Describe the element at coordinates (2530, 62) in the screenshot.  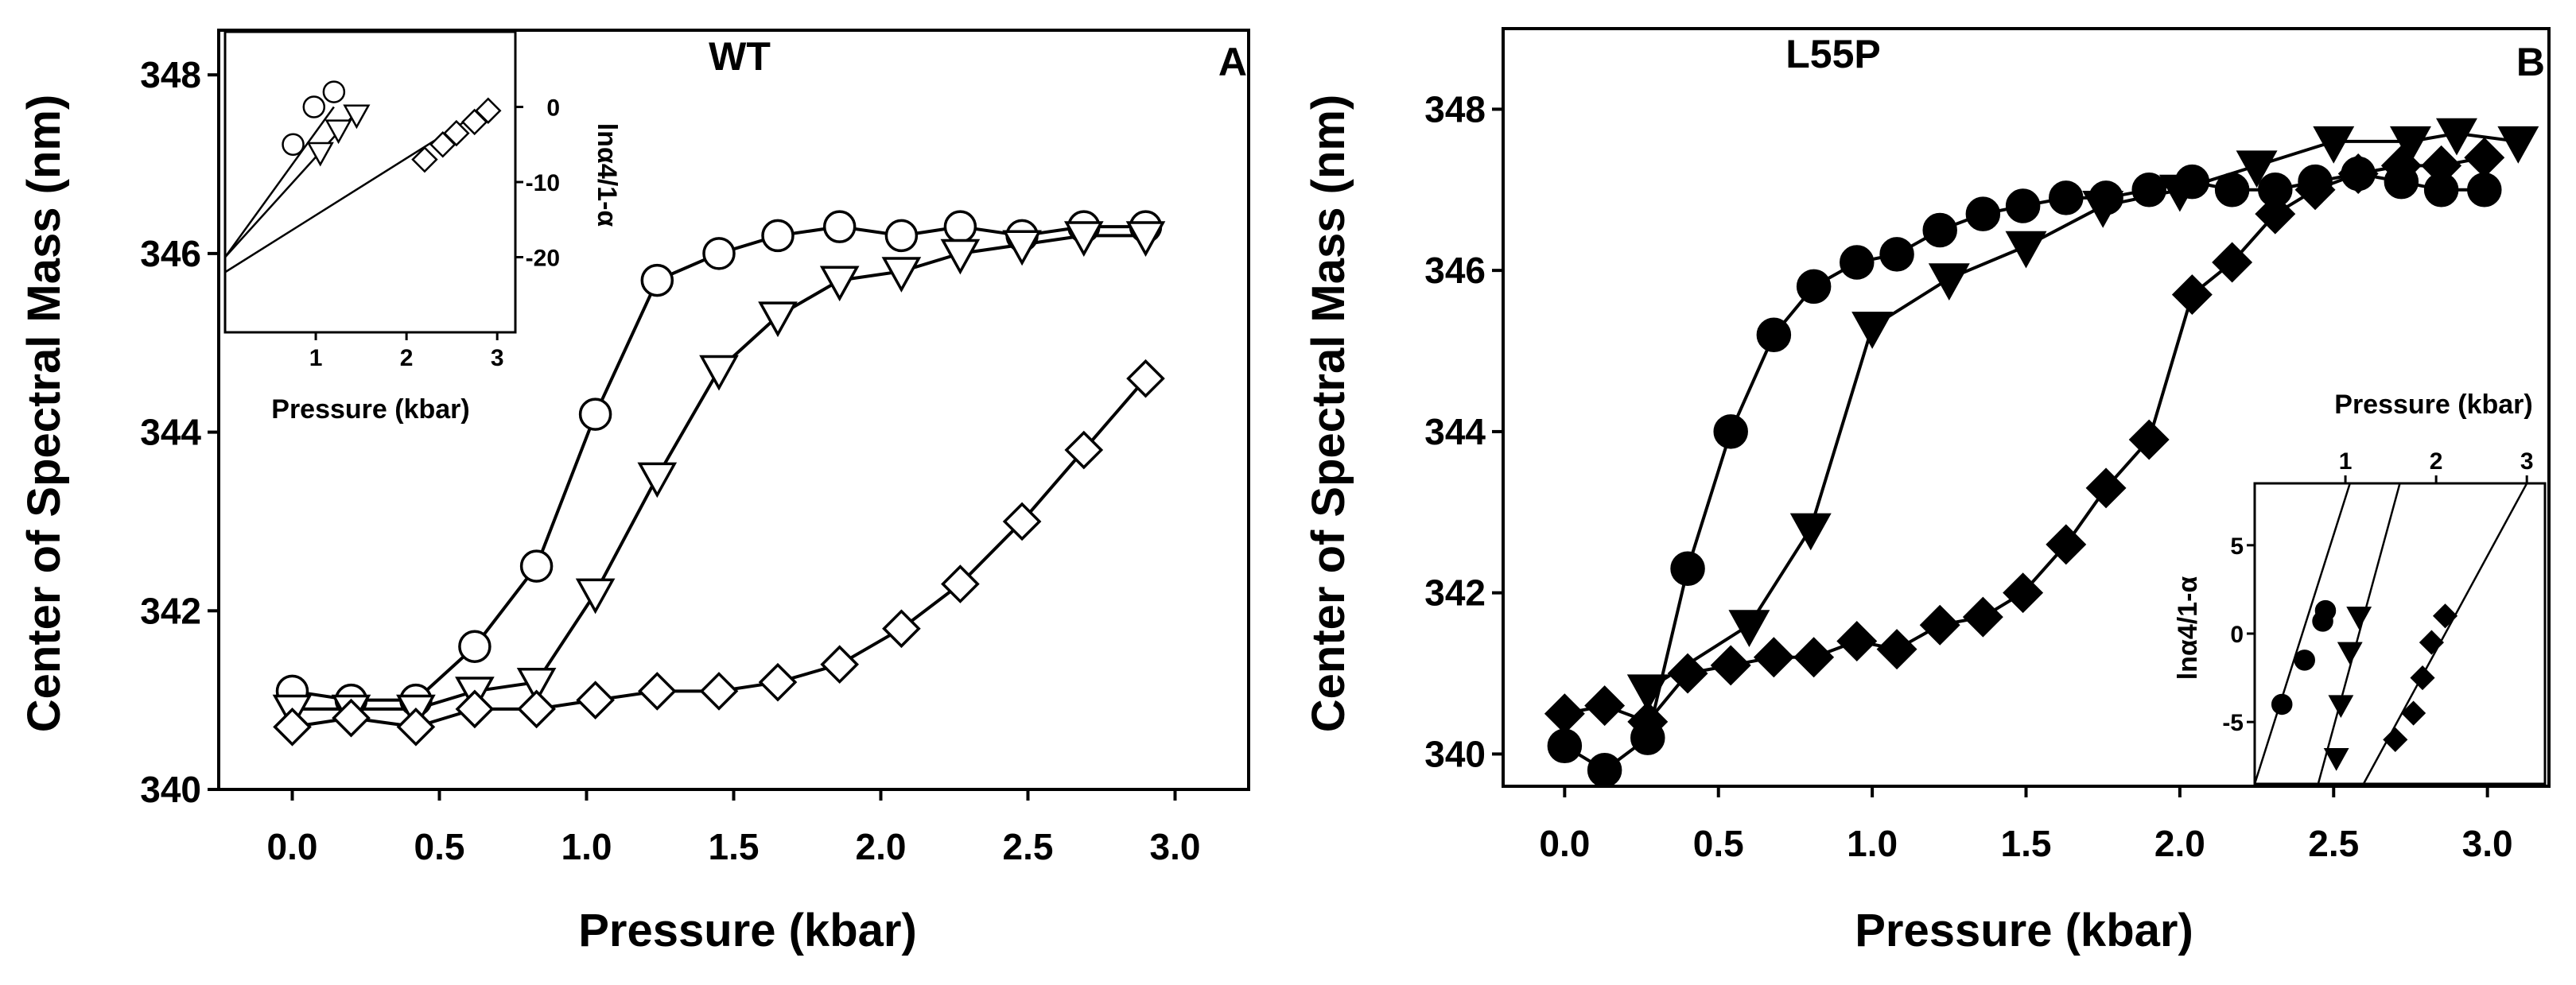
I see `panel-b-label: B` at that location.